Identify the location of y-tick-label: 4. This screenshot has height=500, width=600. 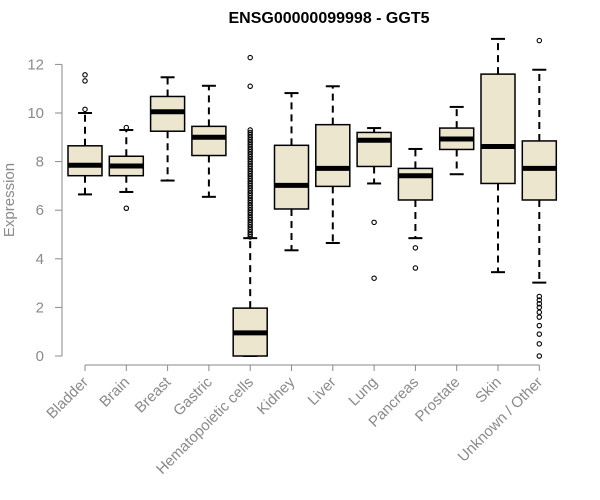
(40, 259).